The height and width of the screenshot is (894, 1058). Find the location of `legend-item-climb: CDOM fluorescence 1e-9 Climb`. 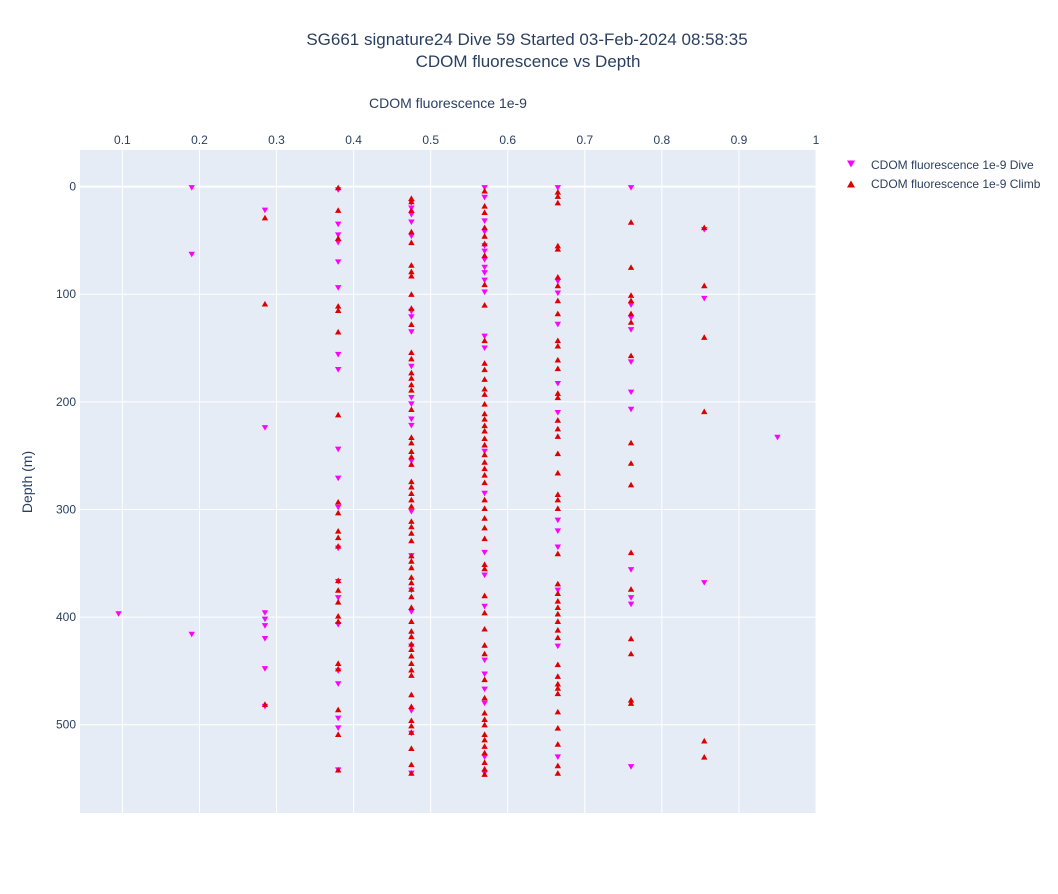

legend-item-climb: CDOM fluorescence 1e-9 Climb is located at coordinates (944, 184).